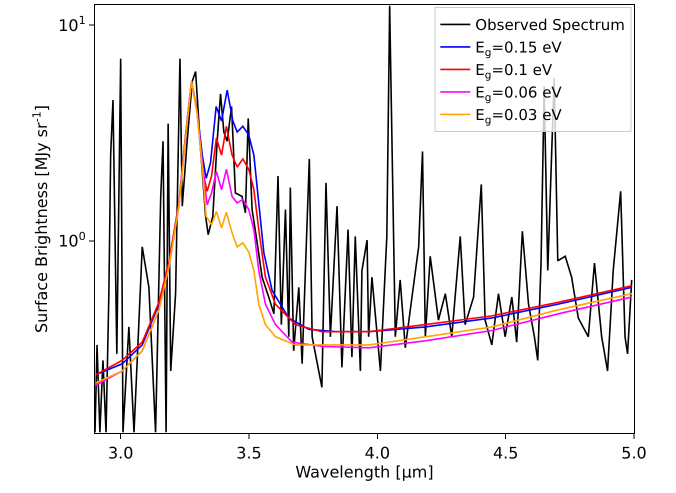 The width and height of the screenshot is (676, 493). Describe the element at coordinates (364, 472) in the screenshot. I see `x-axis-title: Wavelength [μm]` at that location.